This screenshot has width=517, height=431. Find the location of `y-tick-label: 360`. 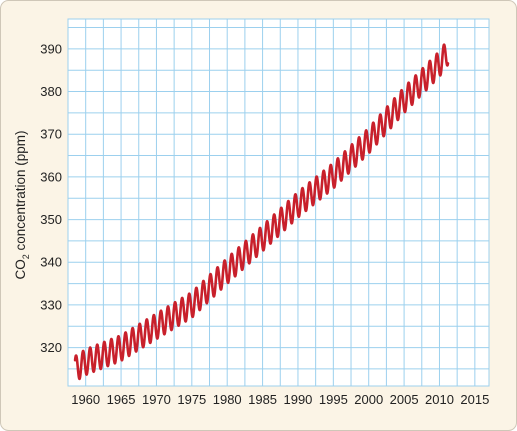

y-tick-label: 360 is located at coordinates (51, 176).